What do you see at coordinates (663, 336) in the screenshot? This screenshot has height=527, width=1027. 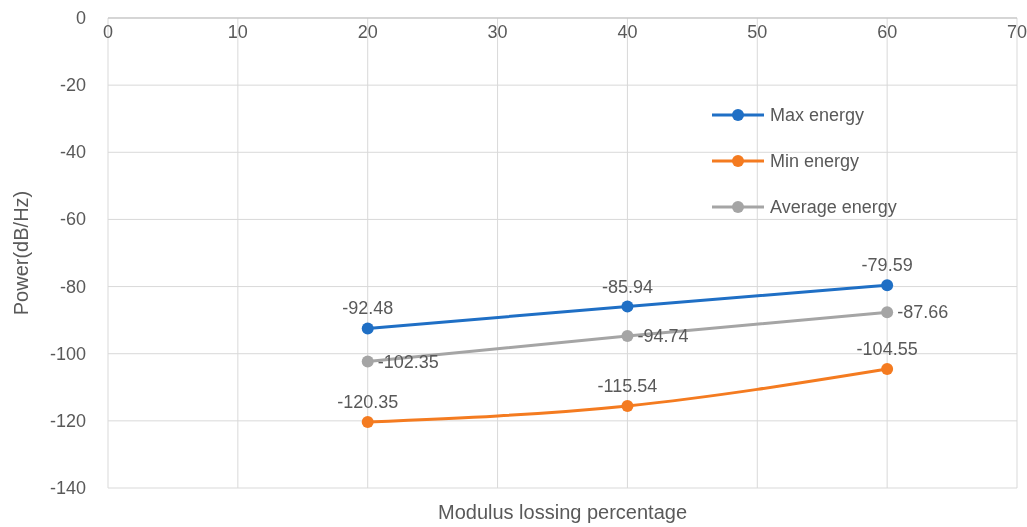 I see `data-label: -94.74` at bounding box center [663, 336].